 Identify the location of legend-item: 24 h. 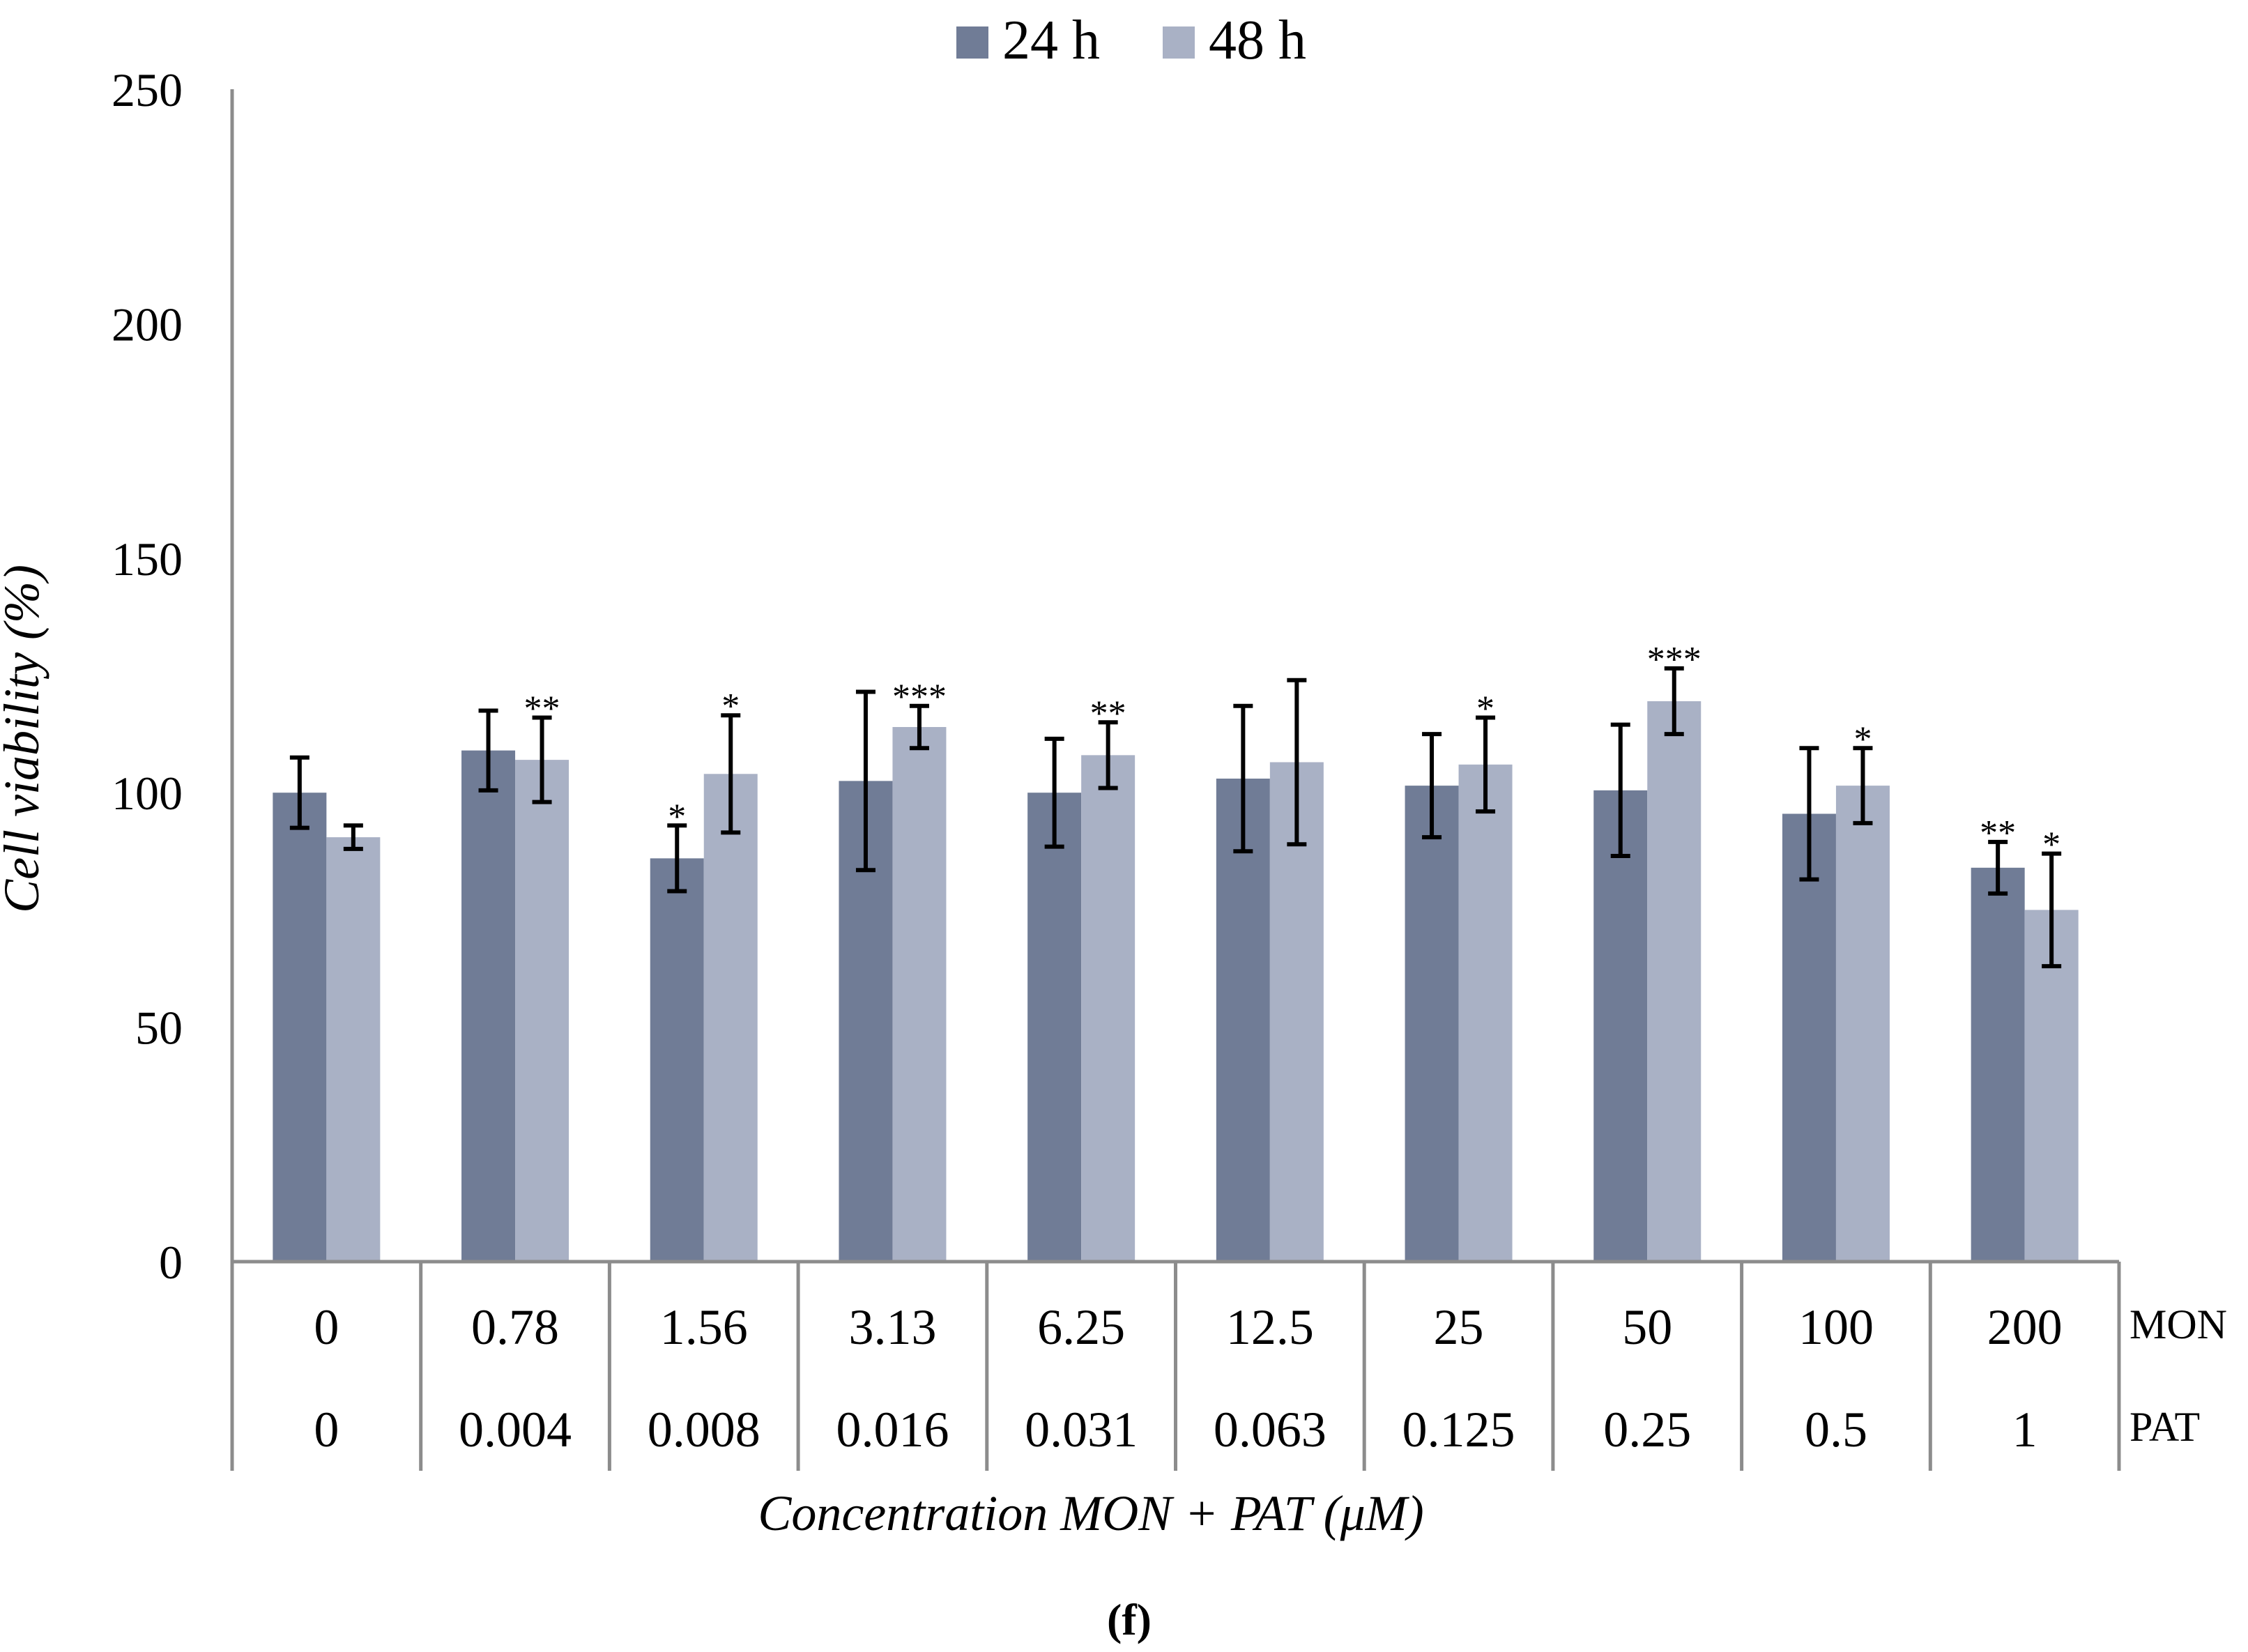
(1028, 40).